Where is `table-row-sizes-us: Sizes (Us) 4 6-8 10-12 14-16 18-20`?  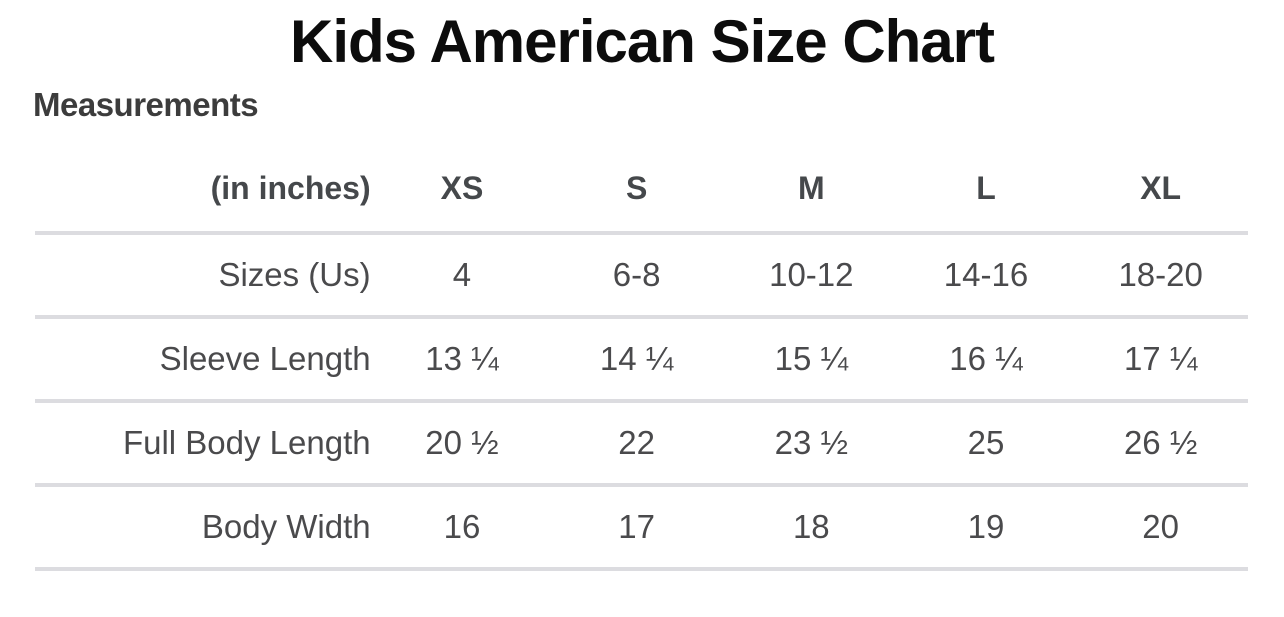 table-row-sizes-us: Sizes (Us) 4 6-8 10-12 14-16 18-20 is located at coordinates (641, 276).